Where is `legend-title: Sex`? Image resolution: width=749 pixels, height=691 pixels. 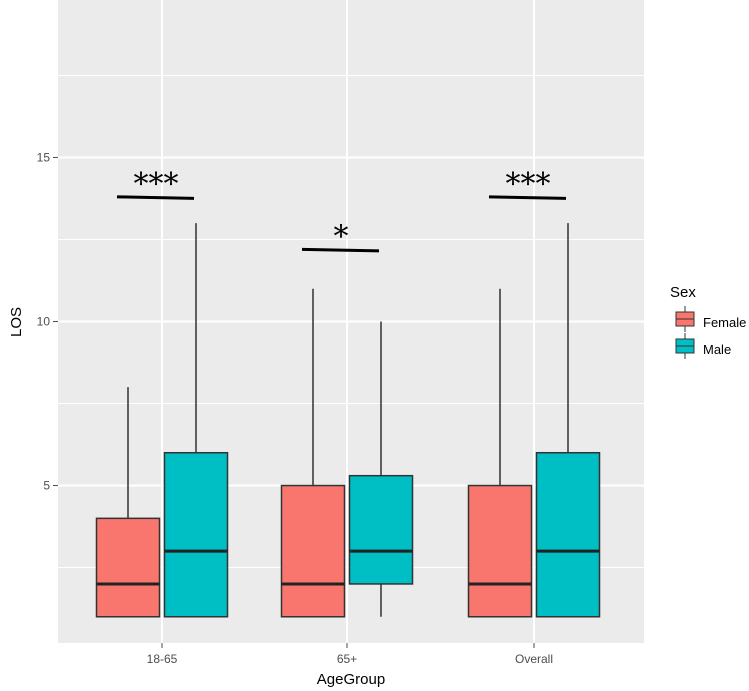 legend-title: Sex is located at coordinates (683, 292).